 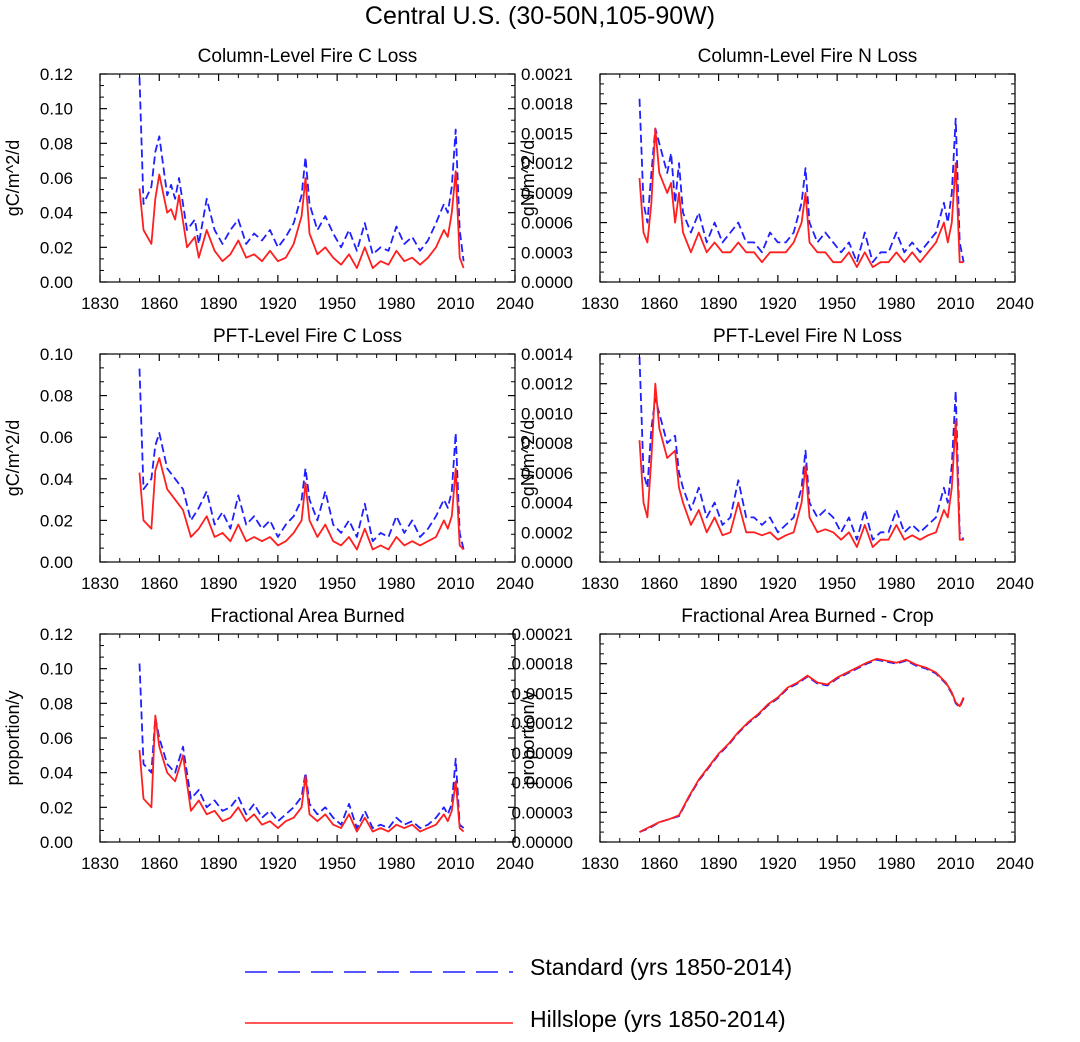 What do you see at coordinates (307, 616) in the screenshot?
I see `panel-title: Fractional Area Burned` at bounding box center [307, 616].